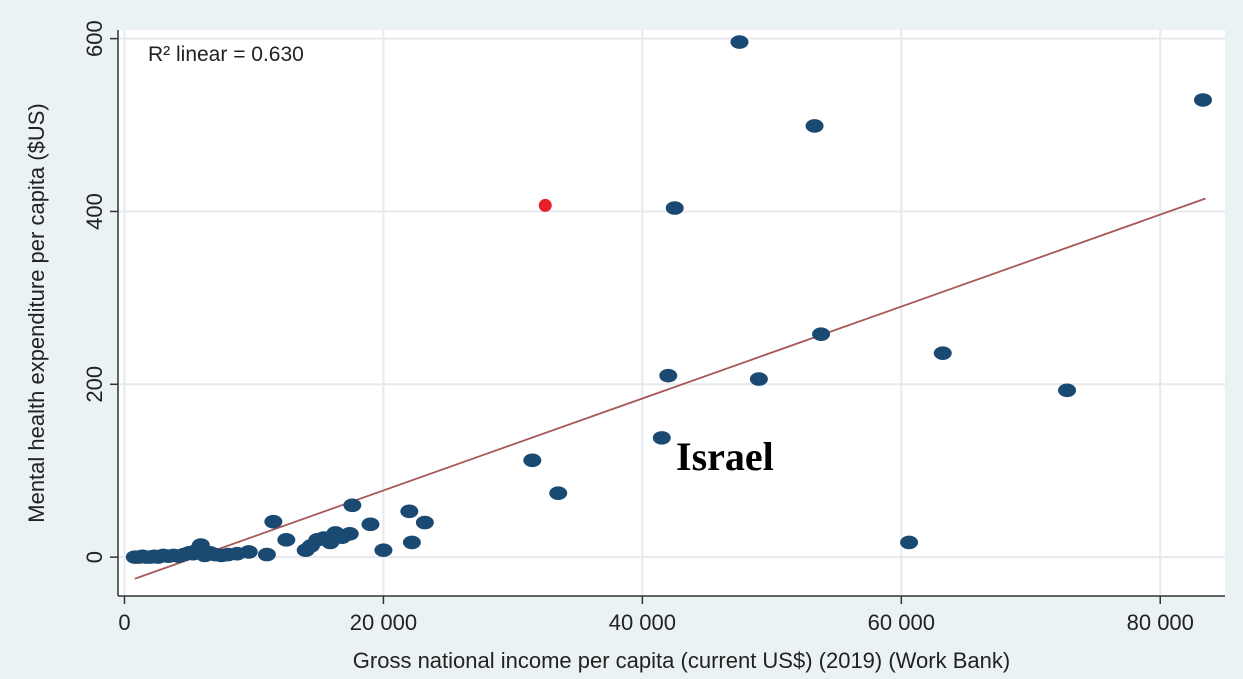 This screenshot has height=679, width=1243. Describe the element at coordinates (725, 456) in the screenshot. I see `israel-callout-label: Israel` at that location.